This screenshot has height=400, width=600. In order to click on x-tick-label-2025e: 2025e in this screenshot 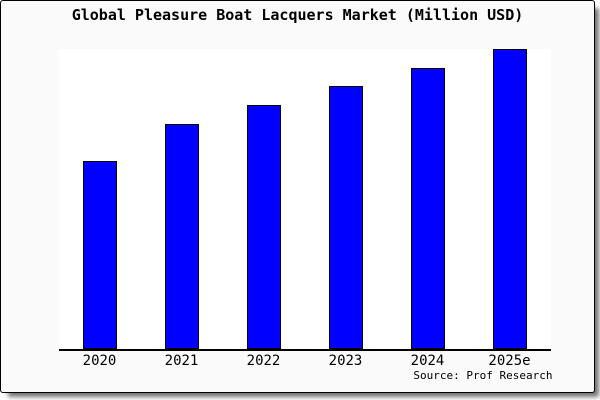, I will do `click(509, 361)`.